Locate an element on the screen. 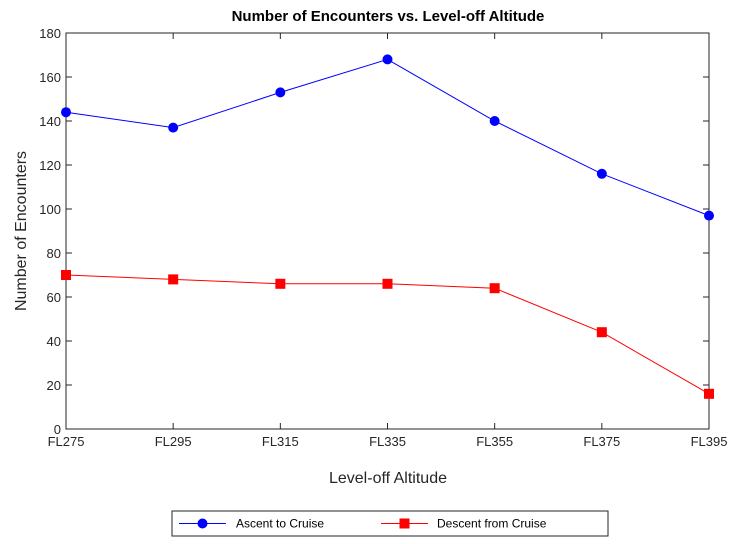 This screenshot has height=544, width=735. legend: Ascent to Cruise Descent from Cruise is located at coordinates (390, 523).